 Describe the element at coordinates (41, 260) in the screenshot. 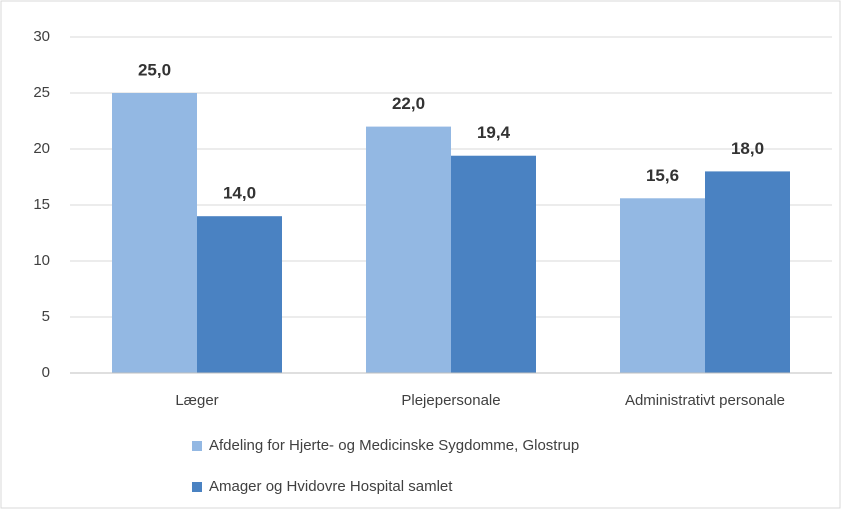

I see `y-tick-label: 10` at that location.